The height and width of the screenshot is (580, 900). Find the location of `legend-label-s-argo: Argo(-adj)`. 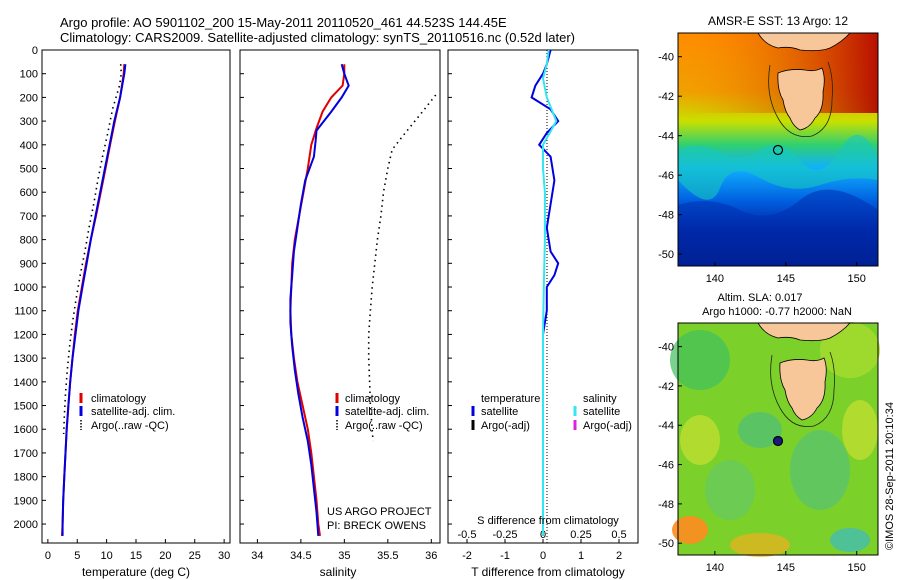

legend-label-s-argo: Argo(-adj) is located at coordinates (607, 426).